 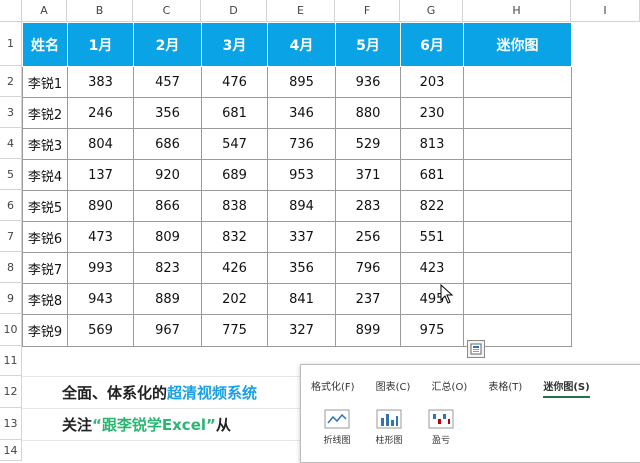 I want to click on cell: 975, so click(x=432, y=330).